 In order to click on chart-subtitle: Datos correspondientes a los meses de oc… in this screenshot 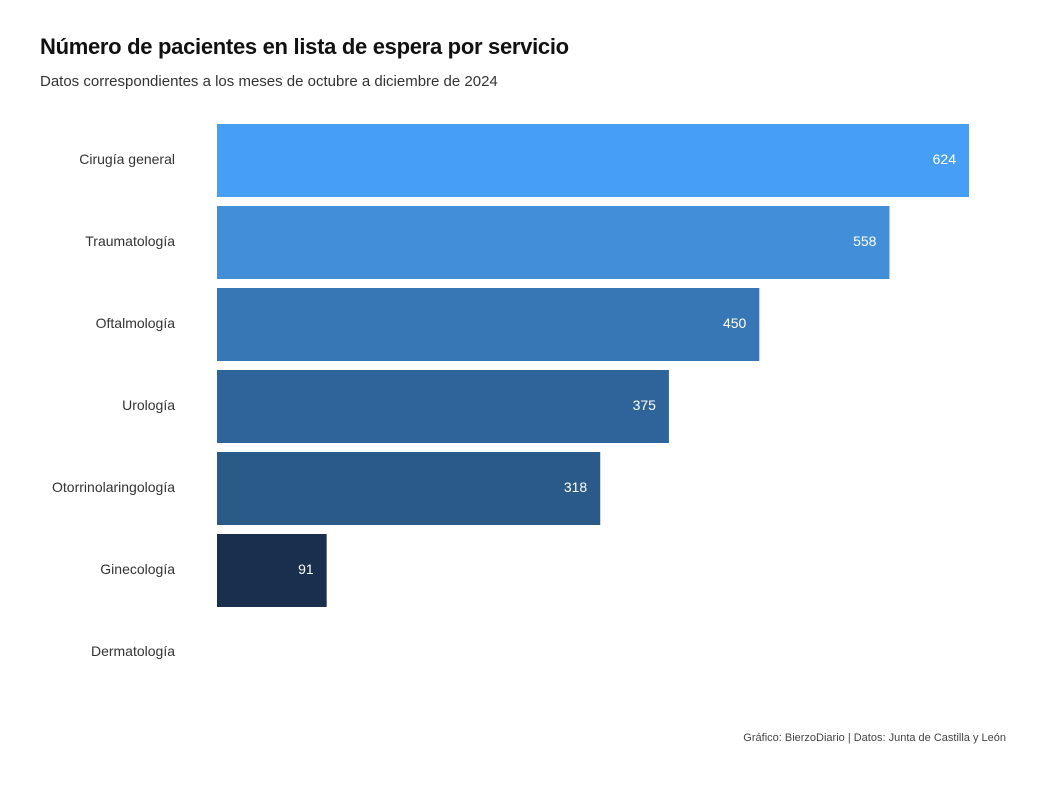, I will do `click(269, 81)`.